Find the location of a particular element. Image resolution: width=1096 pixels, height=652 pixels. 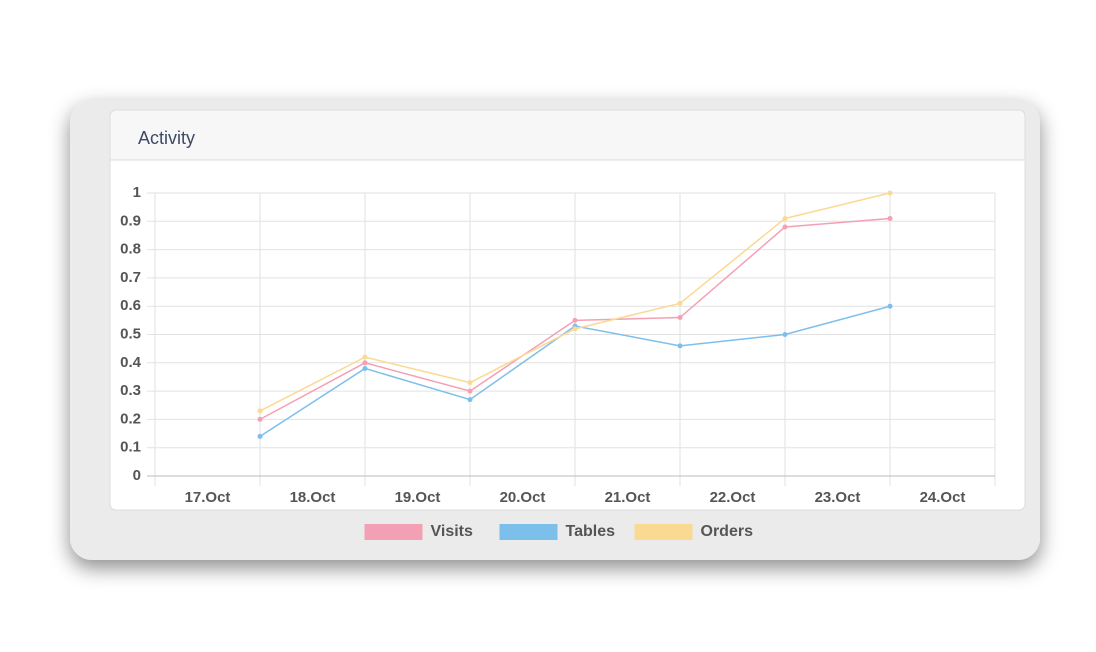

y-tick-label: 0.3 is located at coordinates (130, 390).